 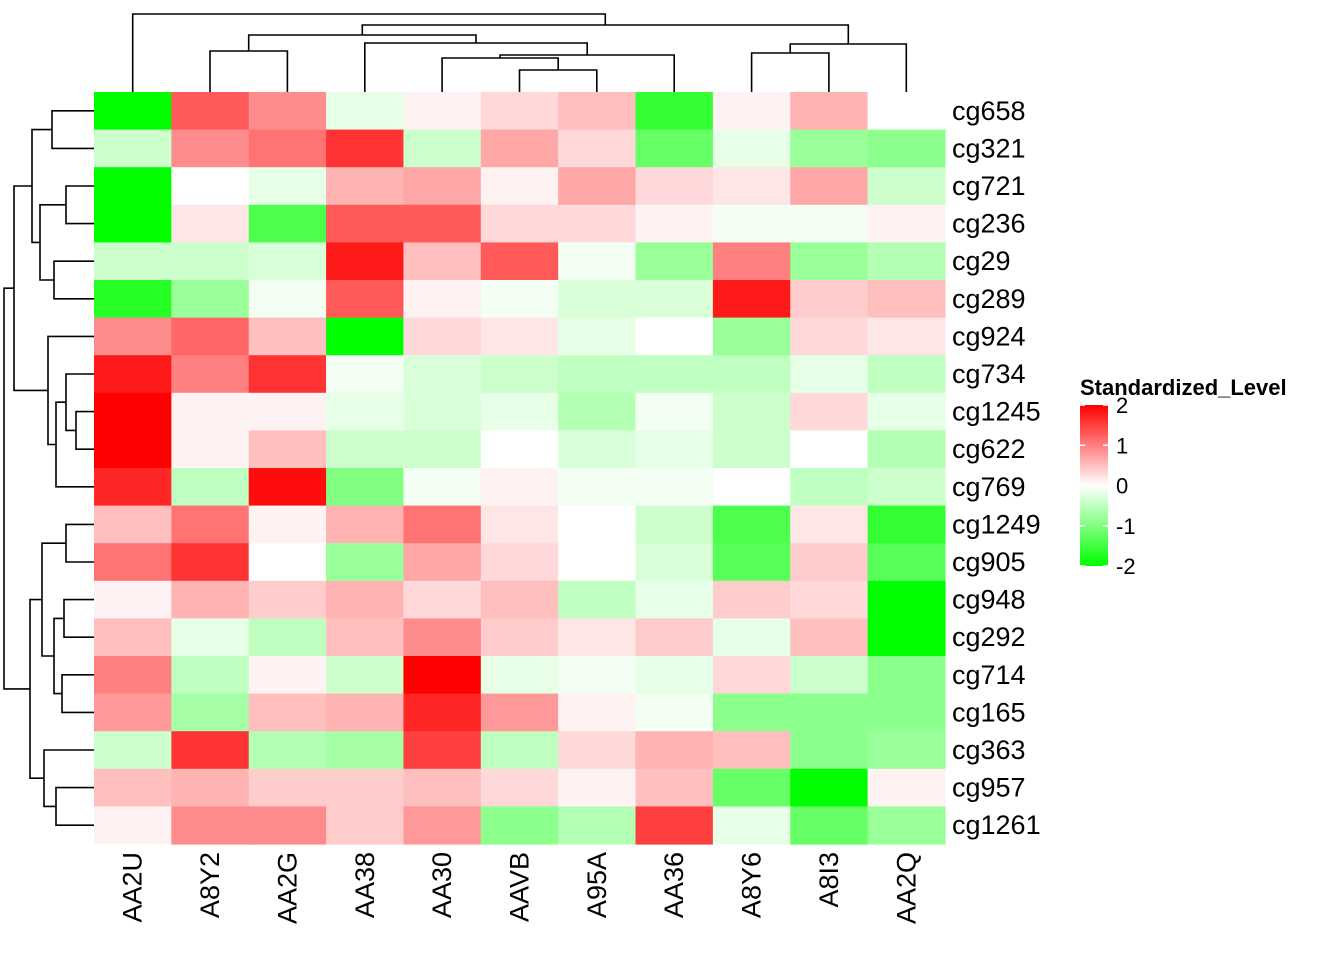 What do you see at coordinates (906, 888) in the screenshot?
I see `column-label: AA2Q` at bounding box center [906, 888].